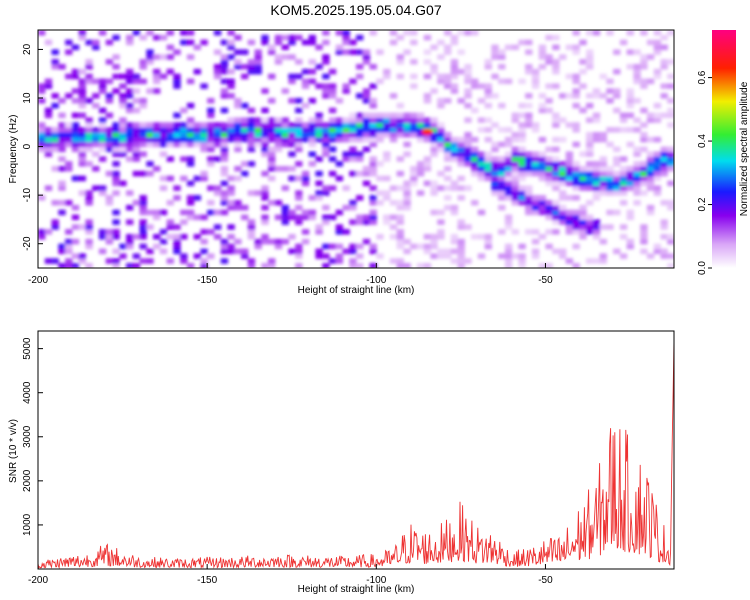  What do you see at coordinates (355, 10) in the screenshot?
I see `figure-title: KOM5.2025.195.05.04.G07` at bounding box center [355, 10].